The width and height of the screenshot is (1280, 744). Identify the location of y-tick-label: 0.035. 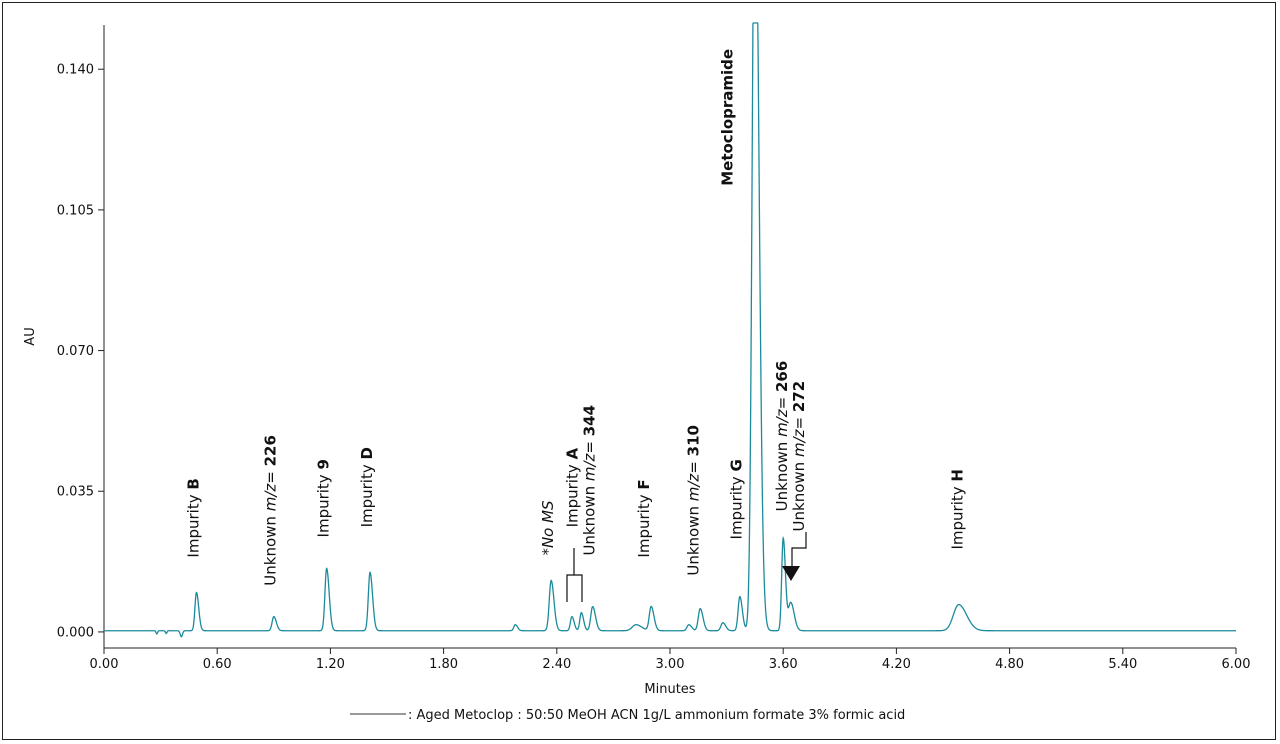
(75, 492).